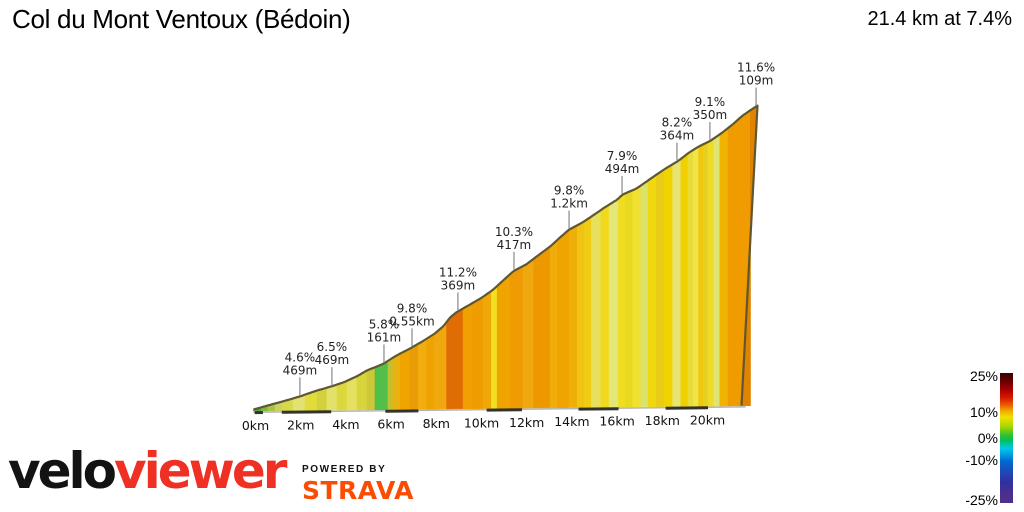 This screenshot has height=512, width=1024. I want to click on strava-attribution: POWERED BY STRAVA, so click(358, 484).